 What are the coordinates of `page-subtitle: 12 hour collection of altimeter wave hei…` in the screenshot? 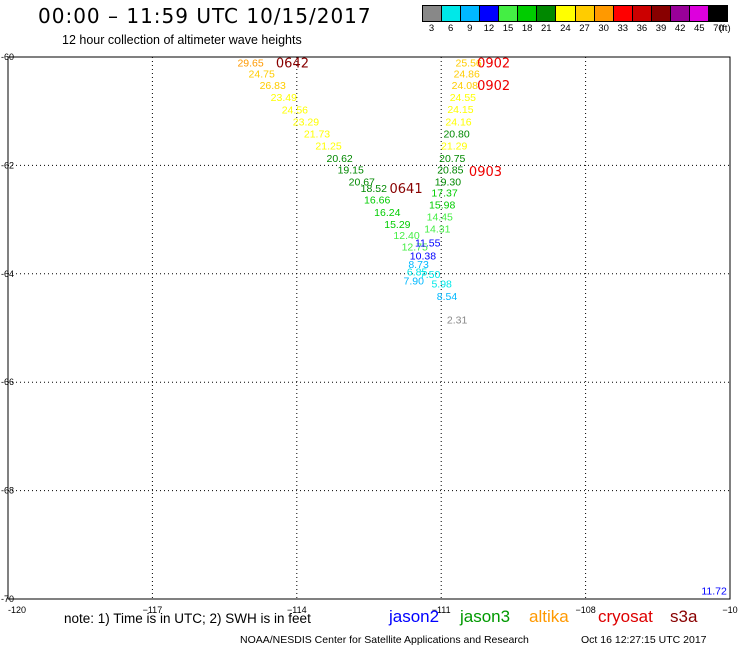 It's located at (182, 40).